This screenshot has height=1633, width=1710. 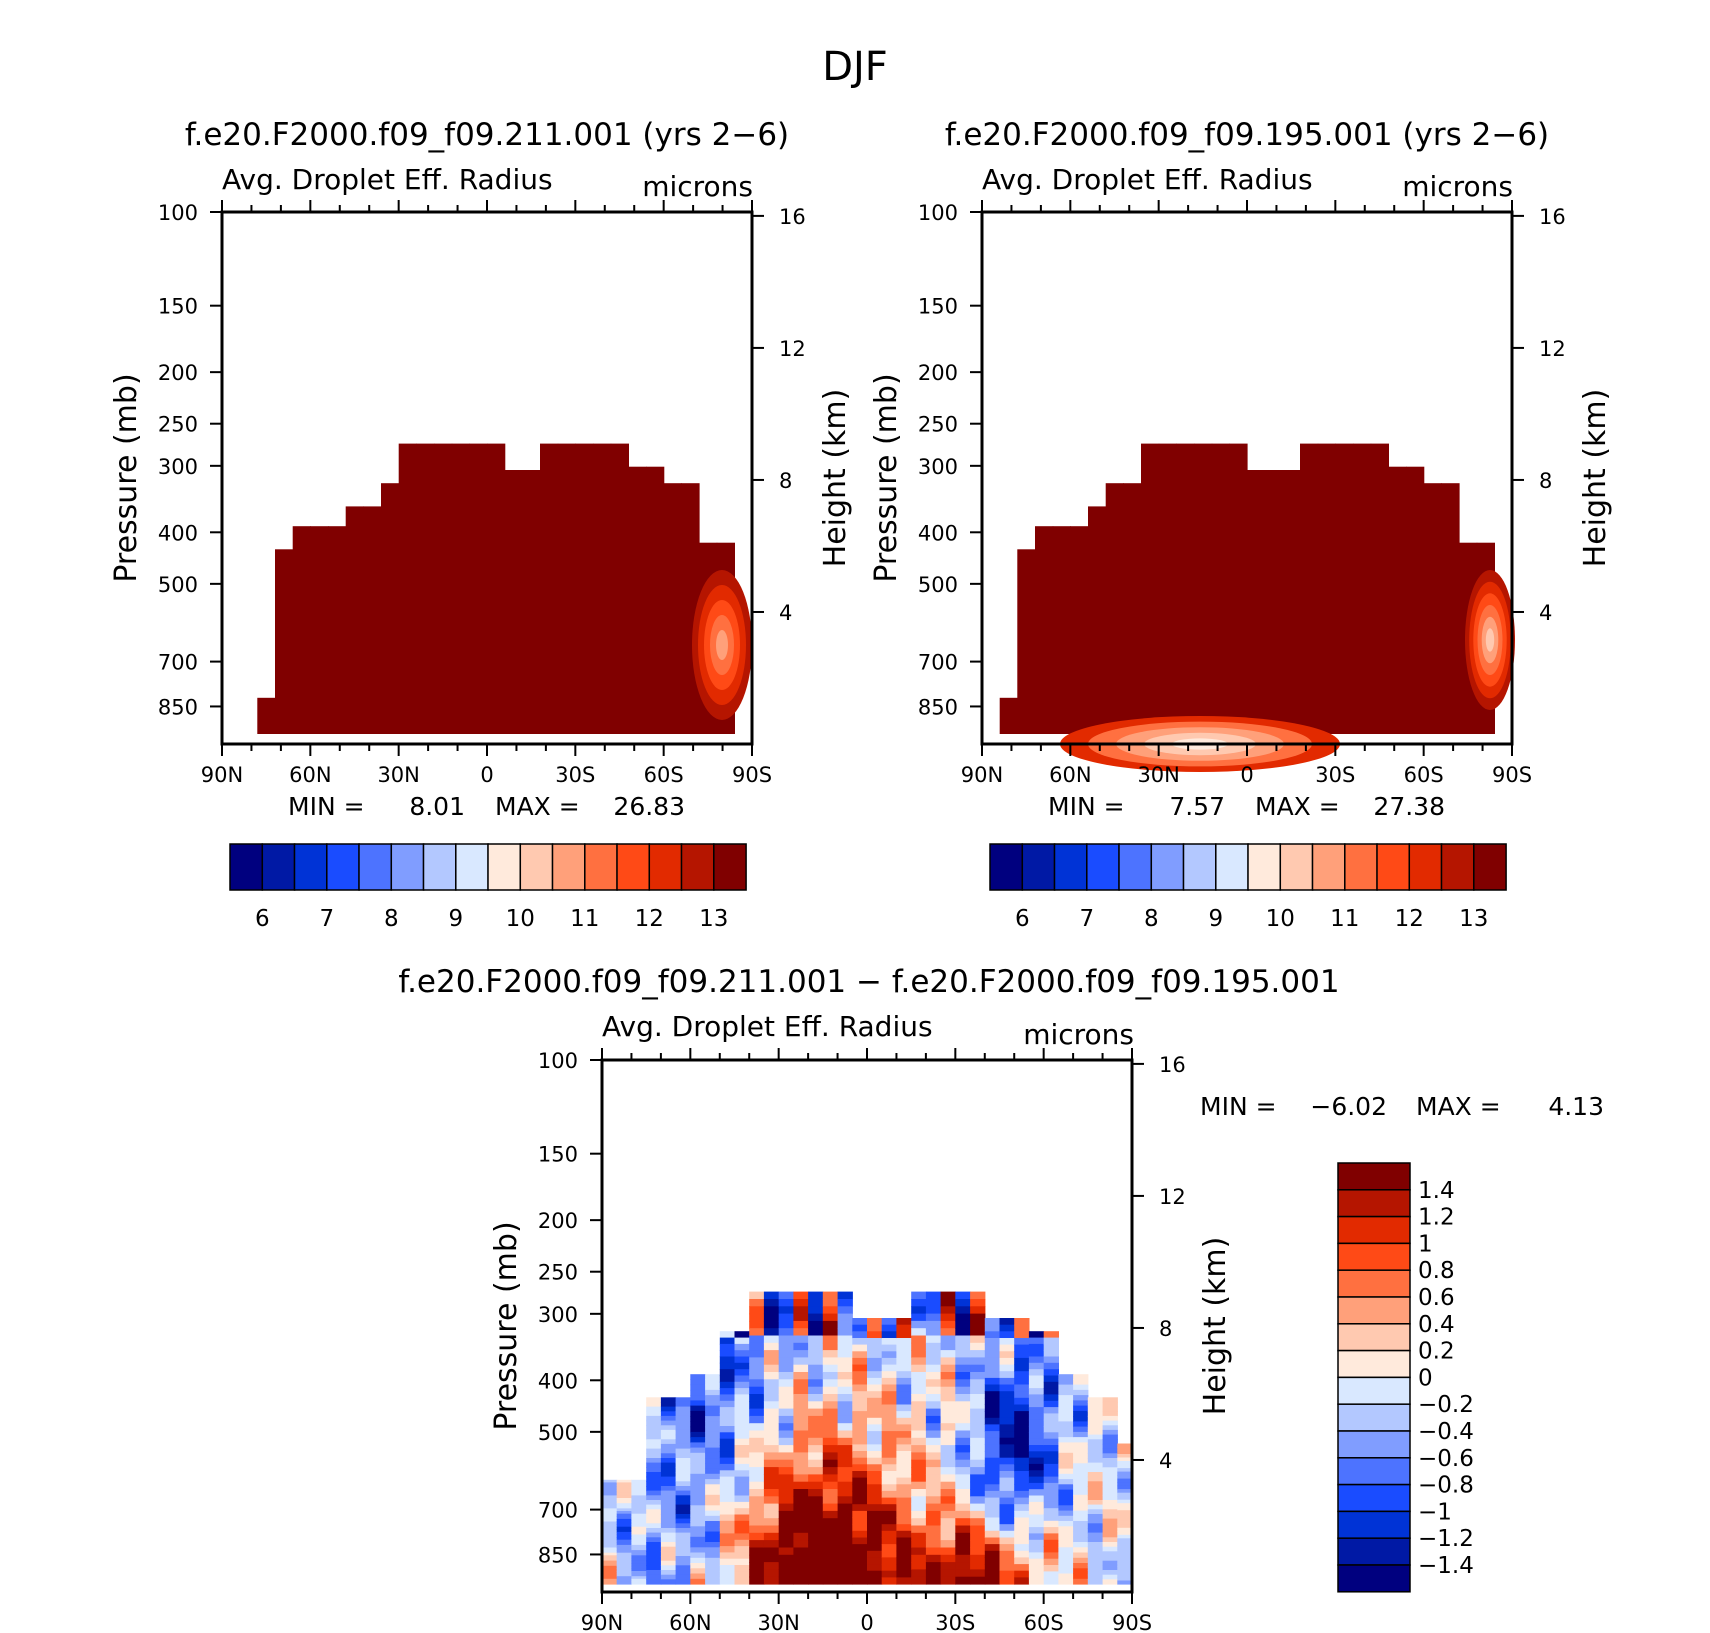 I want to click on x-tick-label: 60N, so click(x=310, y=775).